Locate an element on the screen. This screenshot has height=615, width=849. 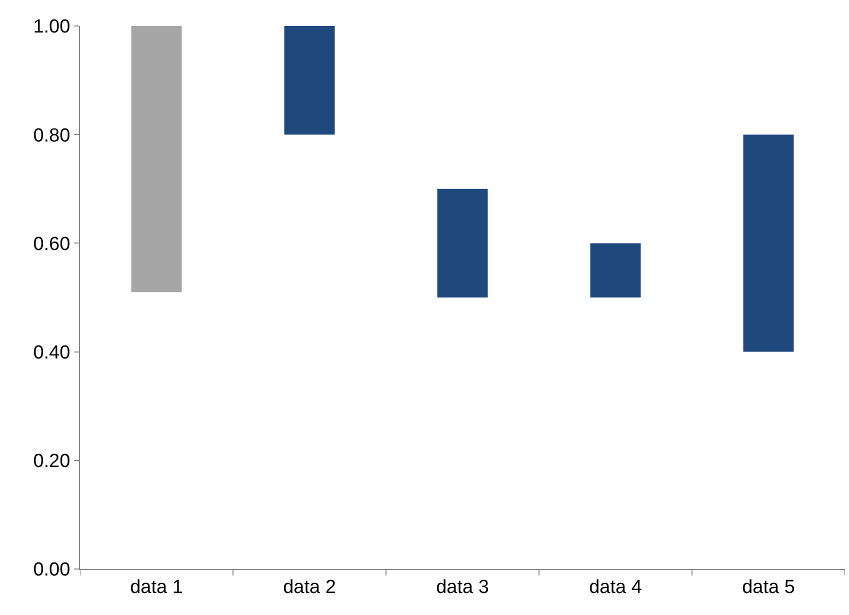
x-tick-label: data 5 is located at coordinates (768, 587).